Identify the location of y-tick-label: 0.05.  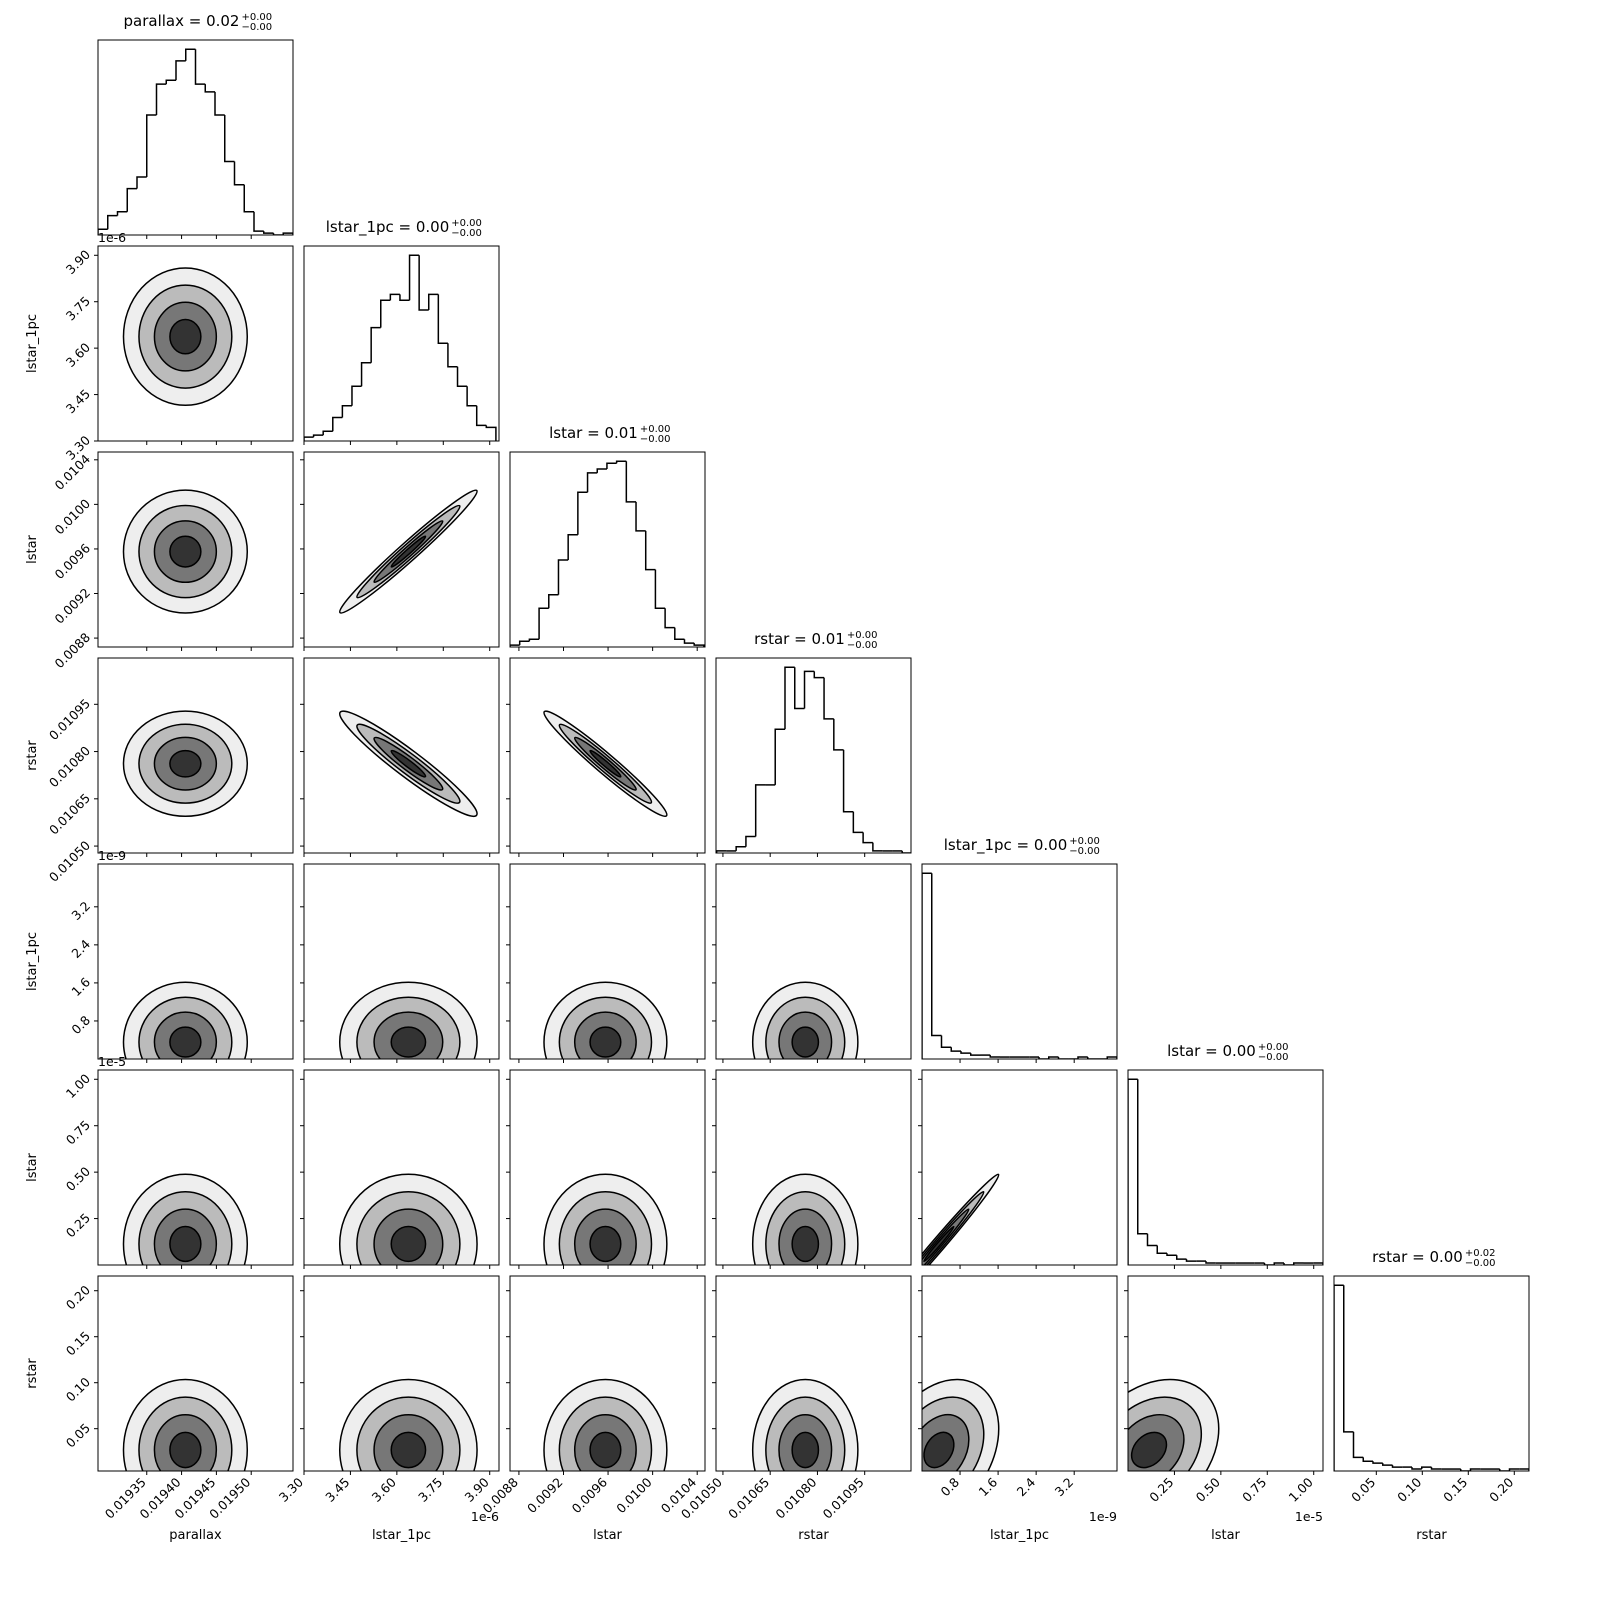
(78, 1435).